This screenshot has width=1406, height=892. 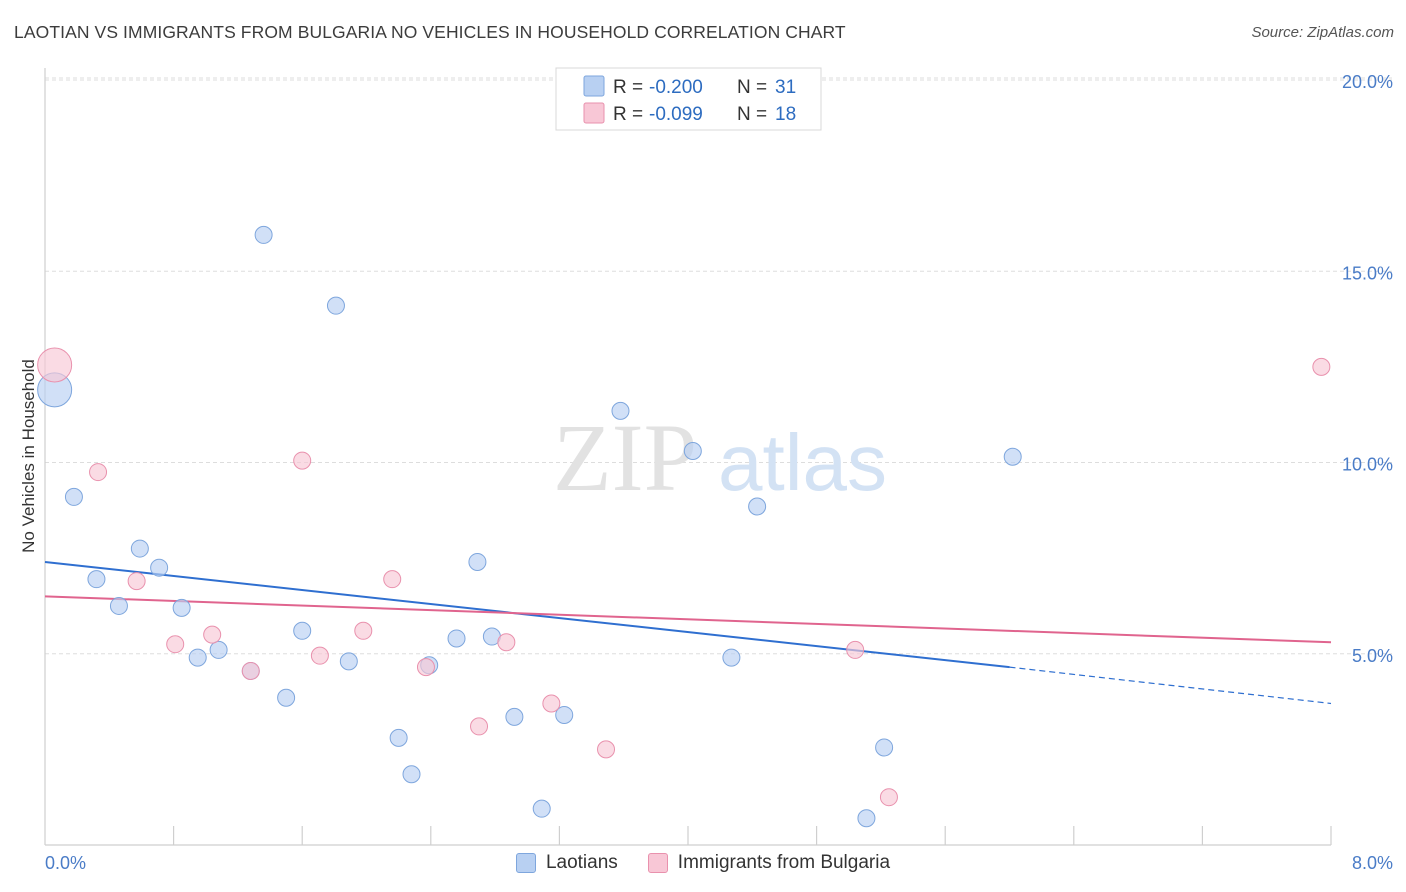 I want to click on bulgaria-swatch, so click(x=657, y=863).